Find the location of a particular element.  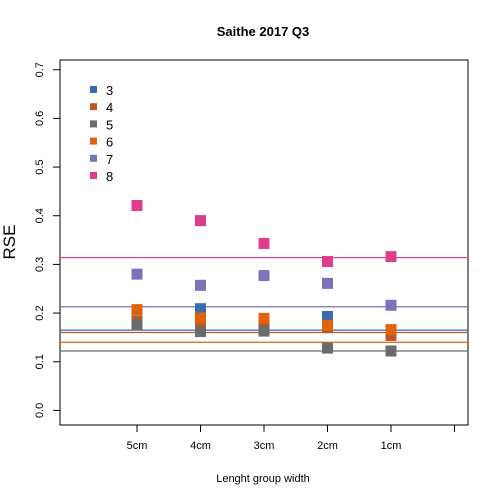

y-tick-label: 0.2 is located at coordinates (40, 312).